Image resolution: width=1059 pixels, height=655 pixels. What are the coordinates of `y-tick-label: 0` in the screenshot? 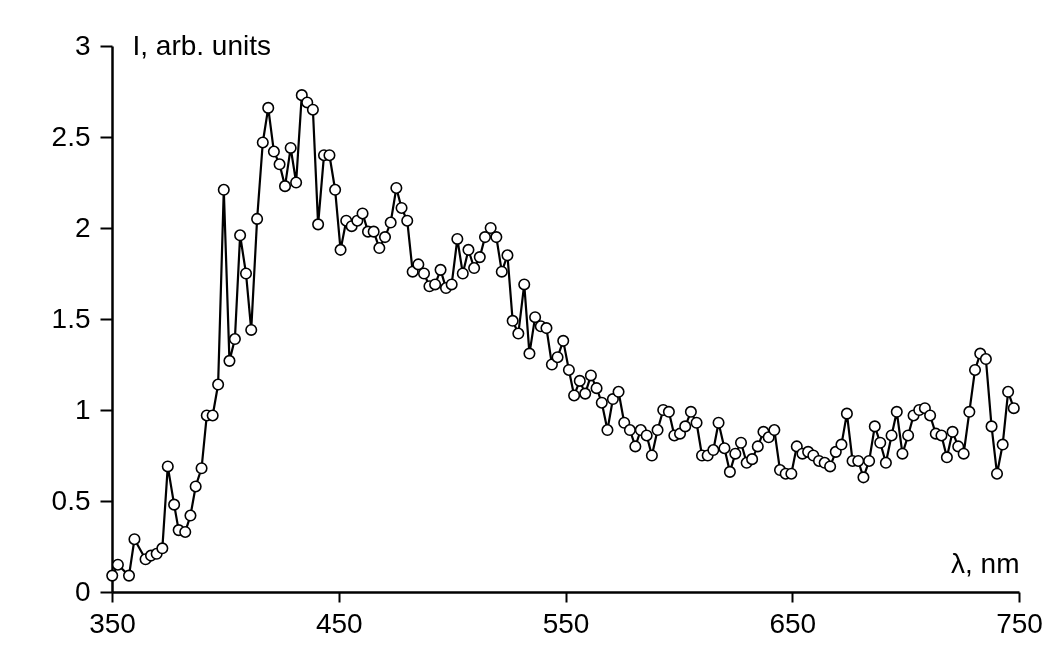 It's located at (82, 591).